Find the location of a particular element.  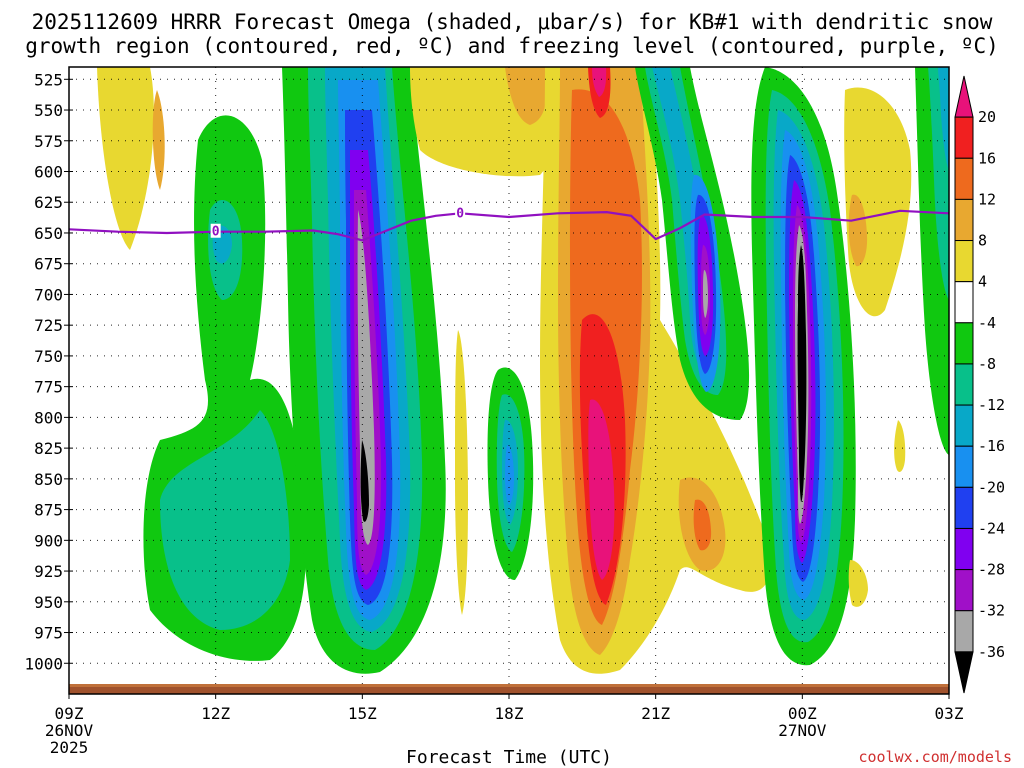

x-tick-date-00Z: 27NOV is located at coordinates (802, 730).